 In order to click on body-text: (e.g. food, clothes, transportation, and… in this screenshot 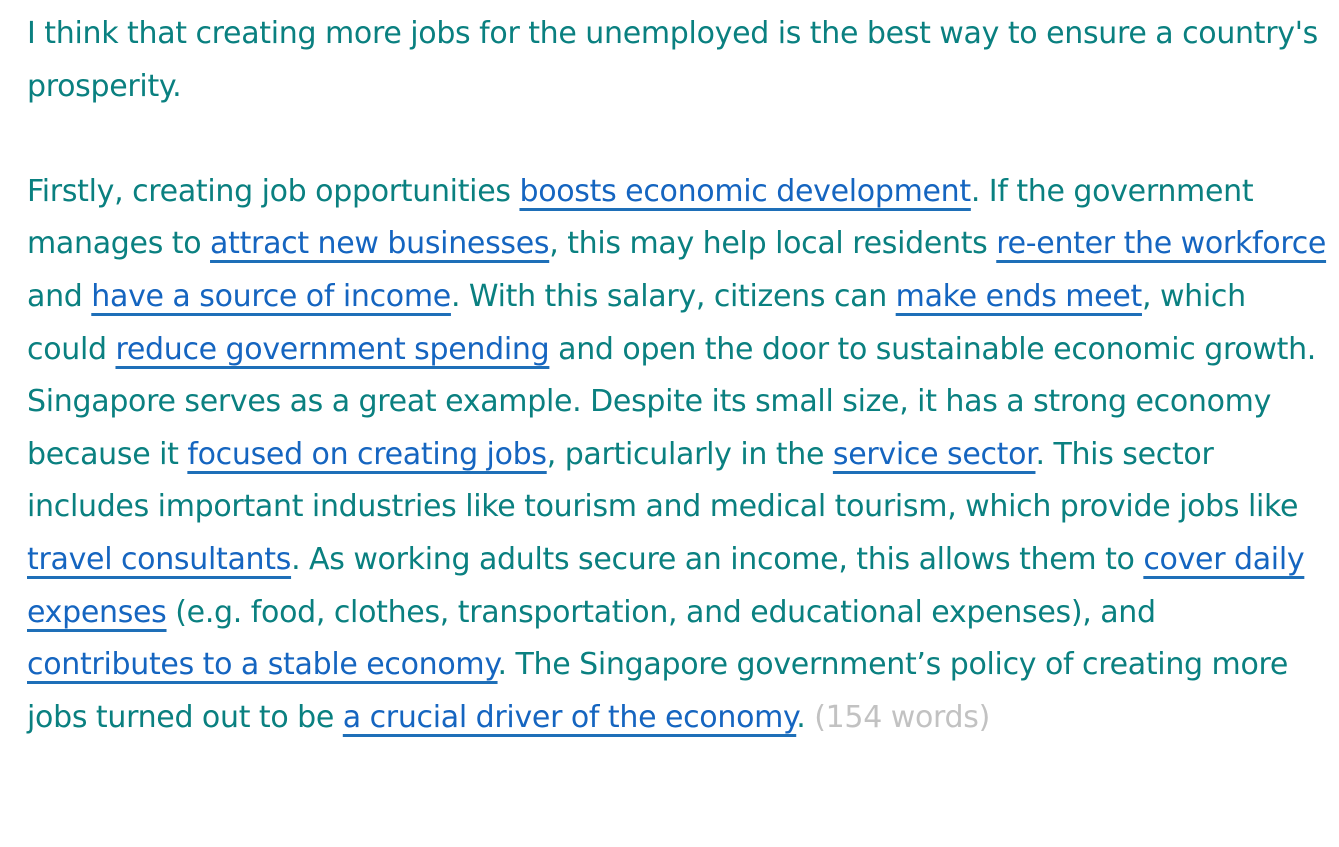, I will do `click(661, 612)`.